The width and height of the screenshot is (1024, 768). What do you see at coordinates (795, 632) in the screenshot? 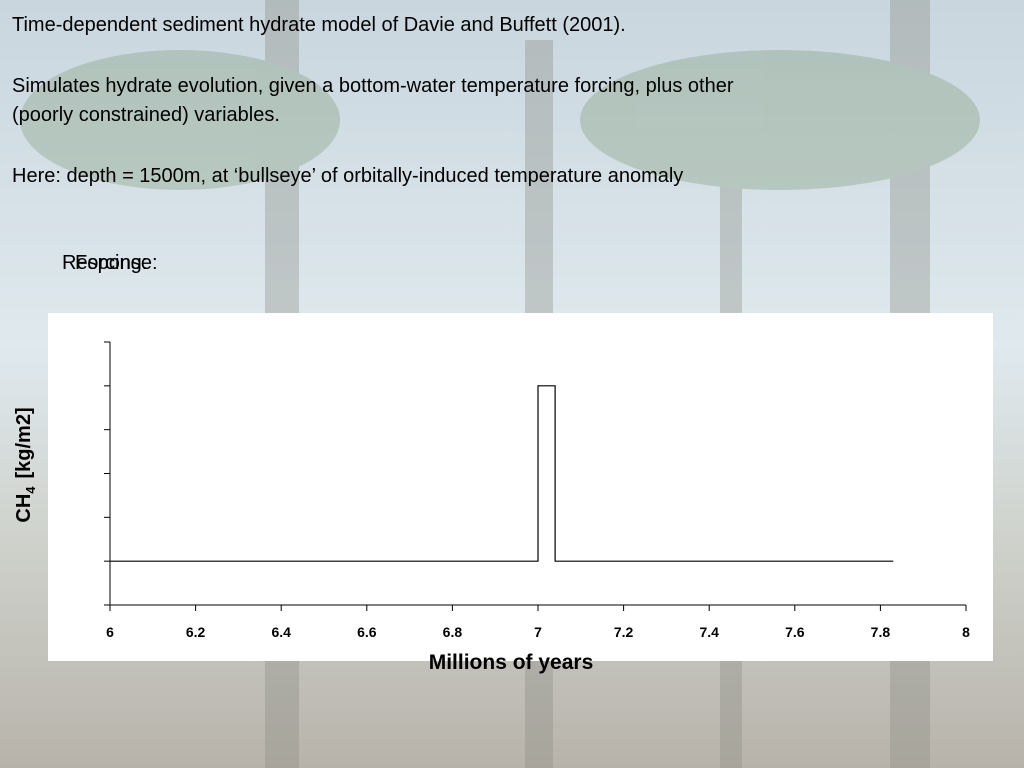
I see `x-tick-label: 7.6` at bounding box center [795, 632].